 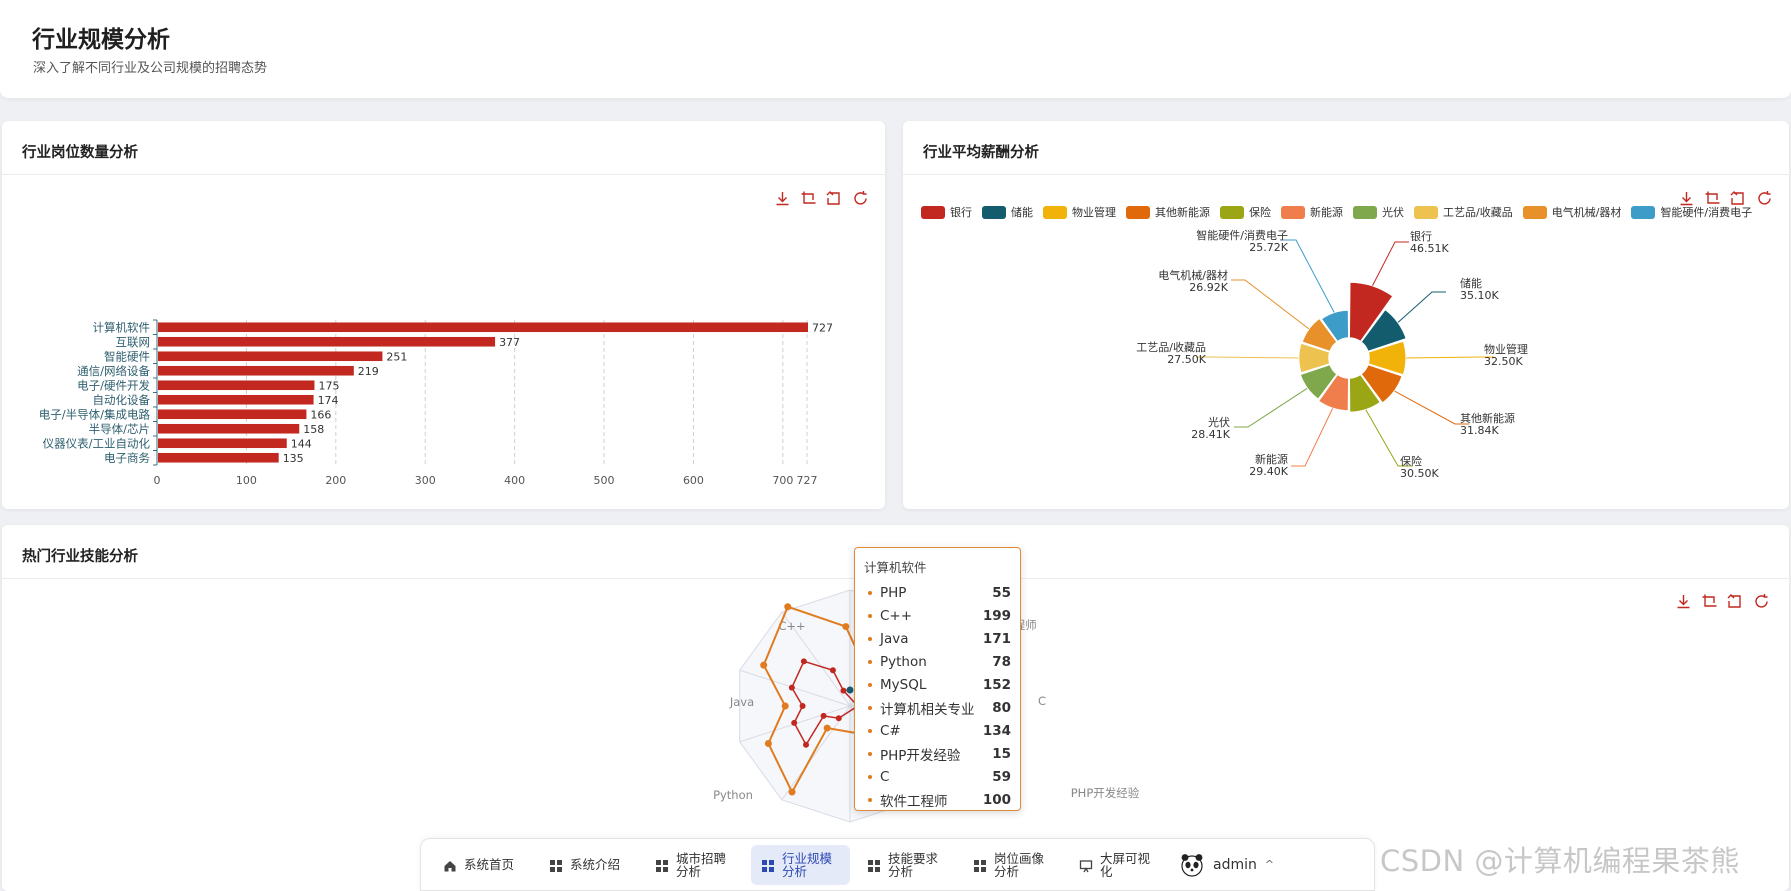 What do you see at coordinates (981, 153) in the screenshot?
I see `card-title: 行业平均薪酬分析` at bounding box center [981, 153].